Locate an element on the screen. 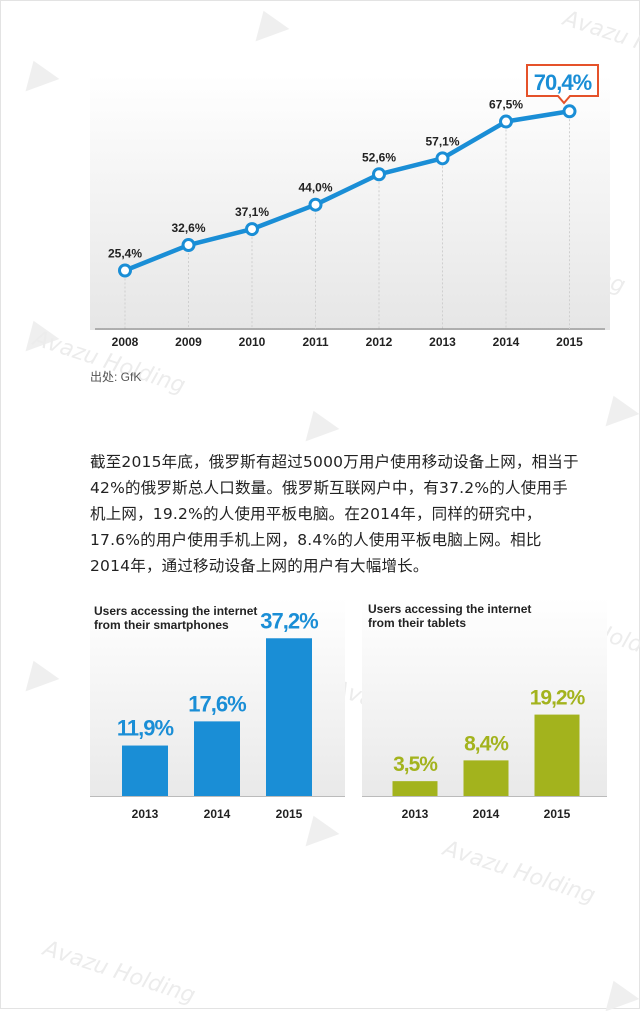 Image resolution: width=640 pixels, height=1011 pixels. bar-value-label-2015: 19,2% is located at coordinates (558, 698).